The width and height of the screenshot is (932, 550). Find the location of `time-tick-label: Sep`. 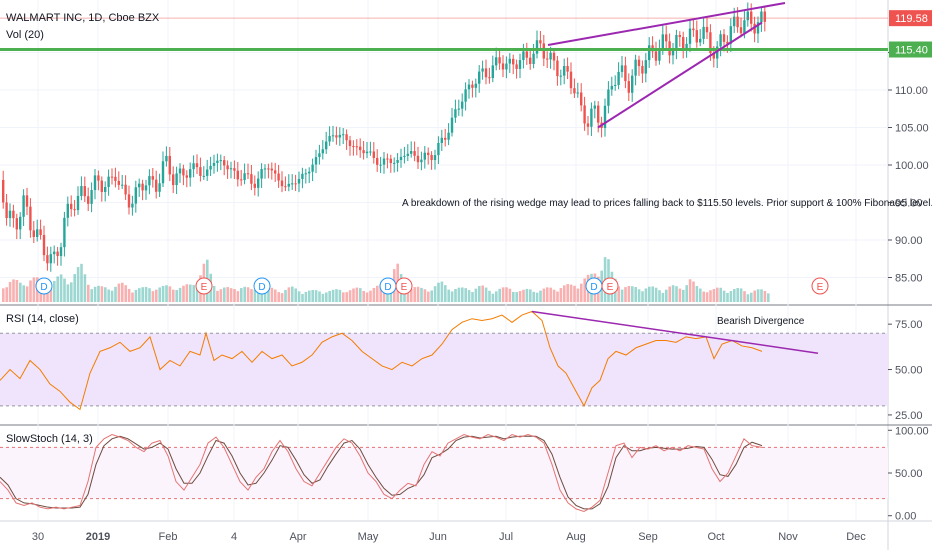

time-tick-label: Sep is located at coordinates (648, 537).